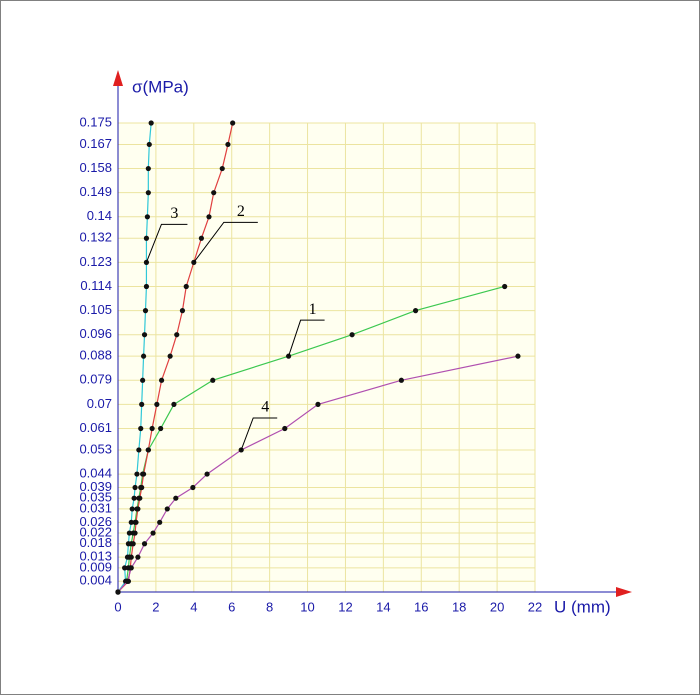 The width and height of the screenshot is (700, 695). I want to click on series-label: 1, so click(313, 309).